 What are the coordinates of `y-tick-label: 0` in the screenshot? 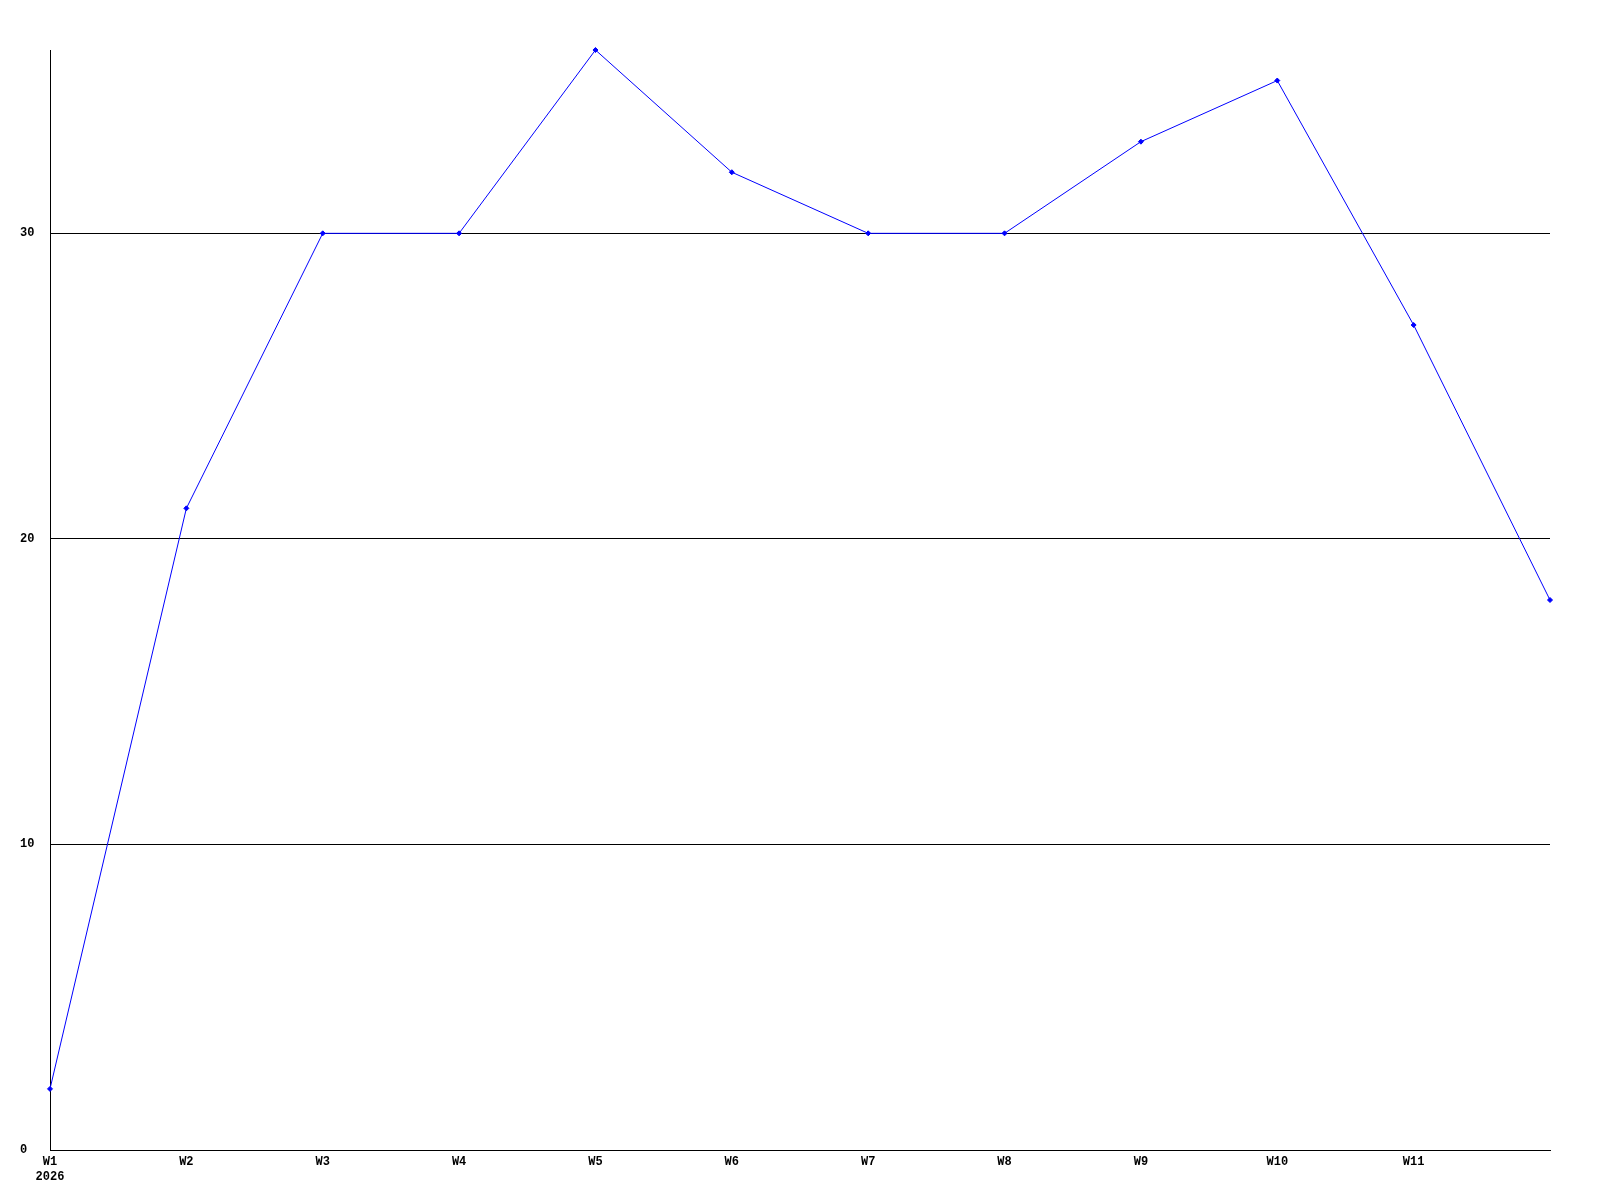 It's located at (24, 1150).